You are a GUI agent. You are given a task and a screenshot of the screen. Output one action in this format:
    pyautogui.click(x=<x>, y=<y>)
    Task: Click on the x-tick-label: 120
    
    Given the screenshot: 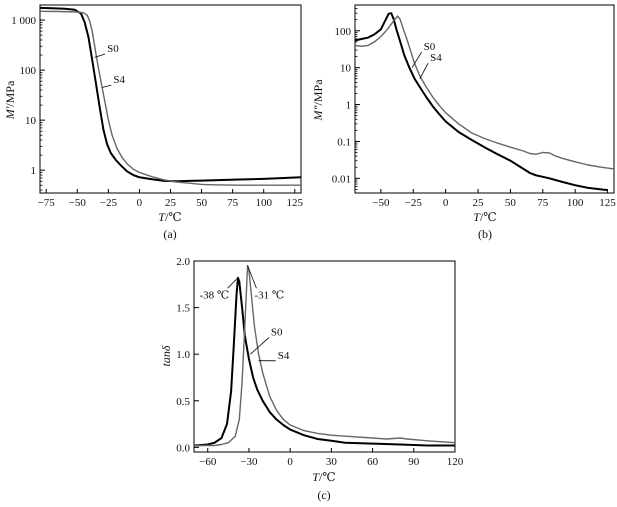 What is the action you would take?
    pyautogui.click(x=455, y=462)
    